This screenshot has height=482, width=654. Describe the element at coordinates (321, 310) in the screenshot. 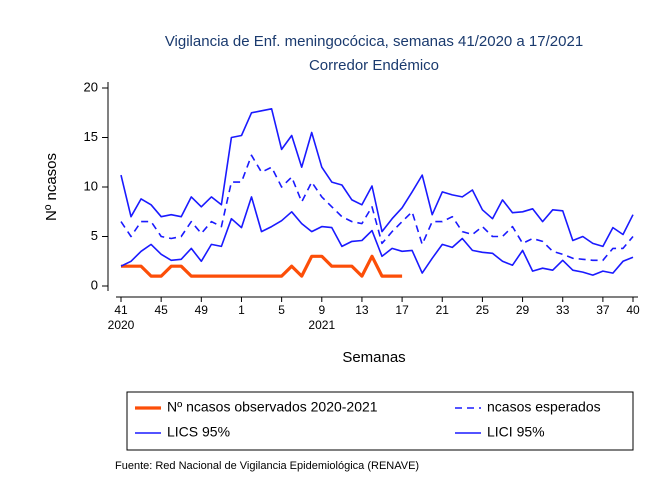

I see `x-tick-label: 9` at that location.